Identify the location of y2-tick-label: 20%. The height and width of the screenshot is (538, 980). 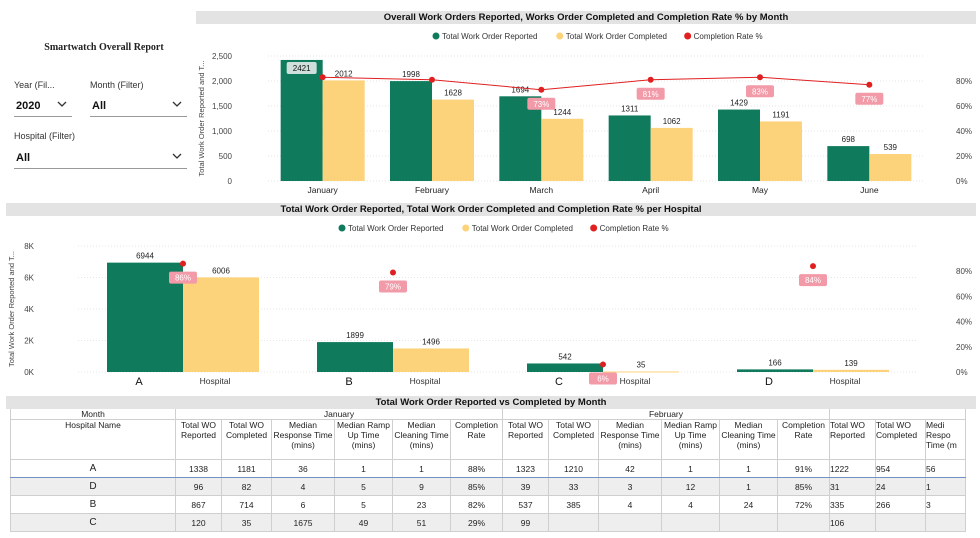
(964, 156).